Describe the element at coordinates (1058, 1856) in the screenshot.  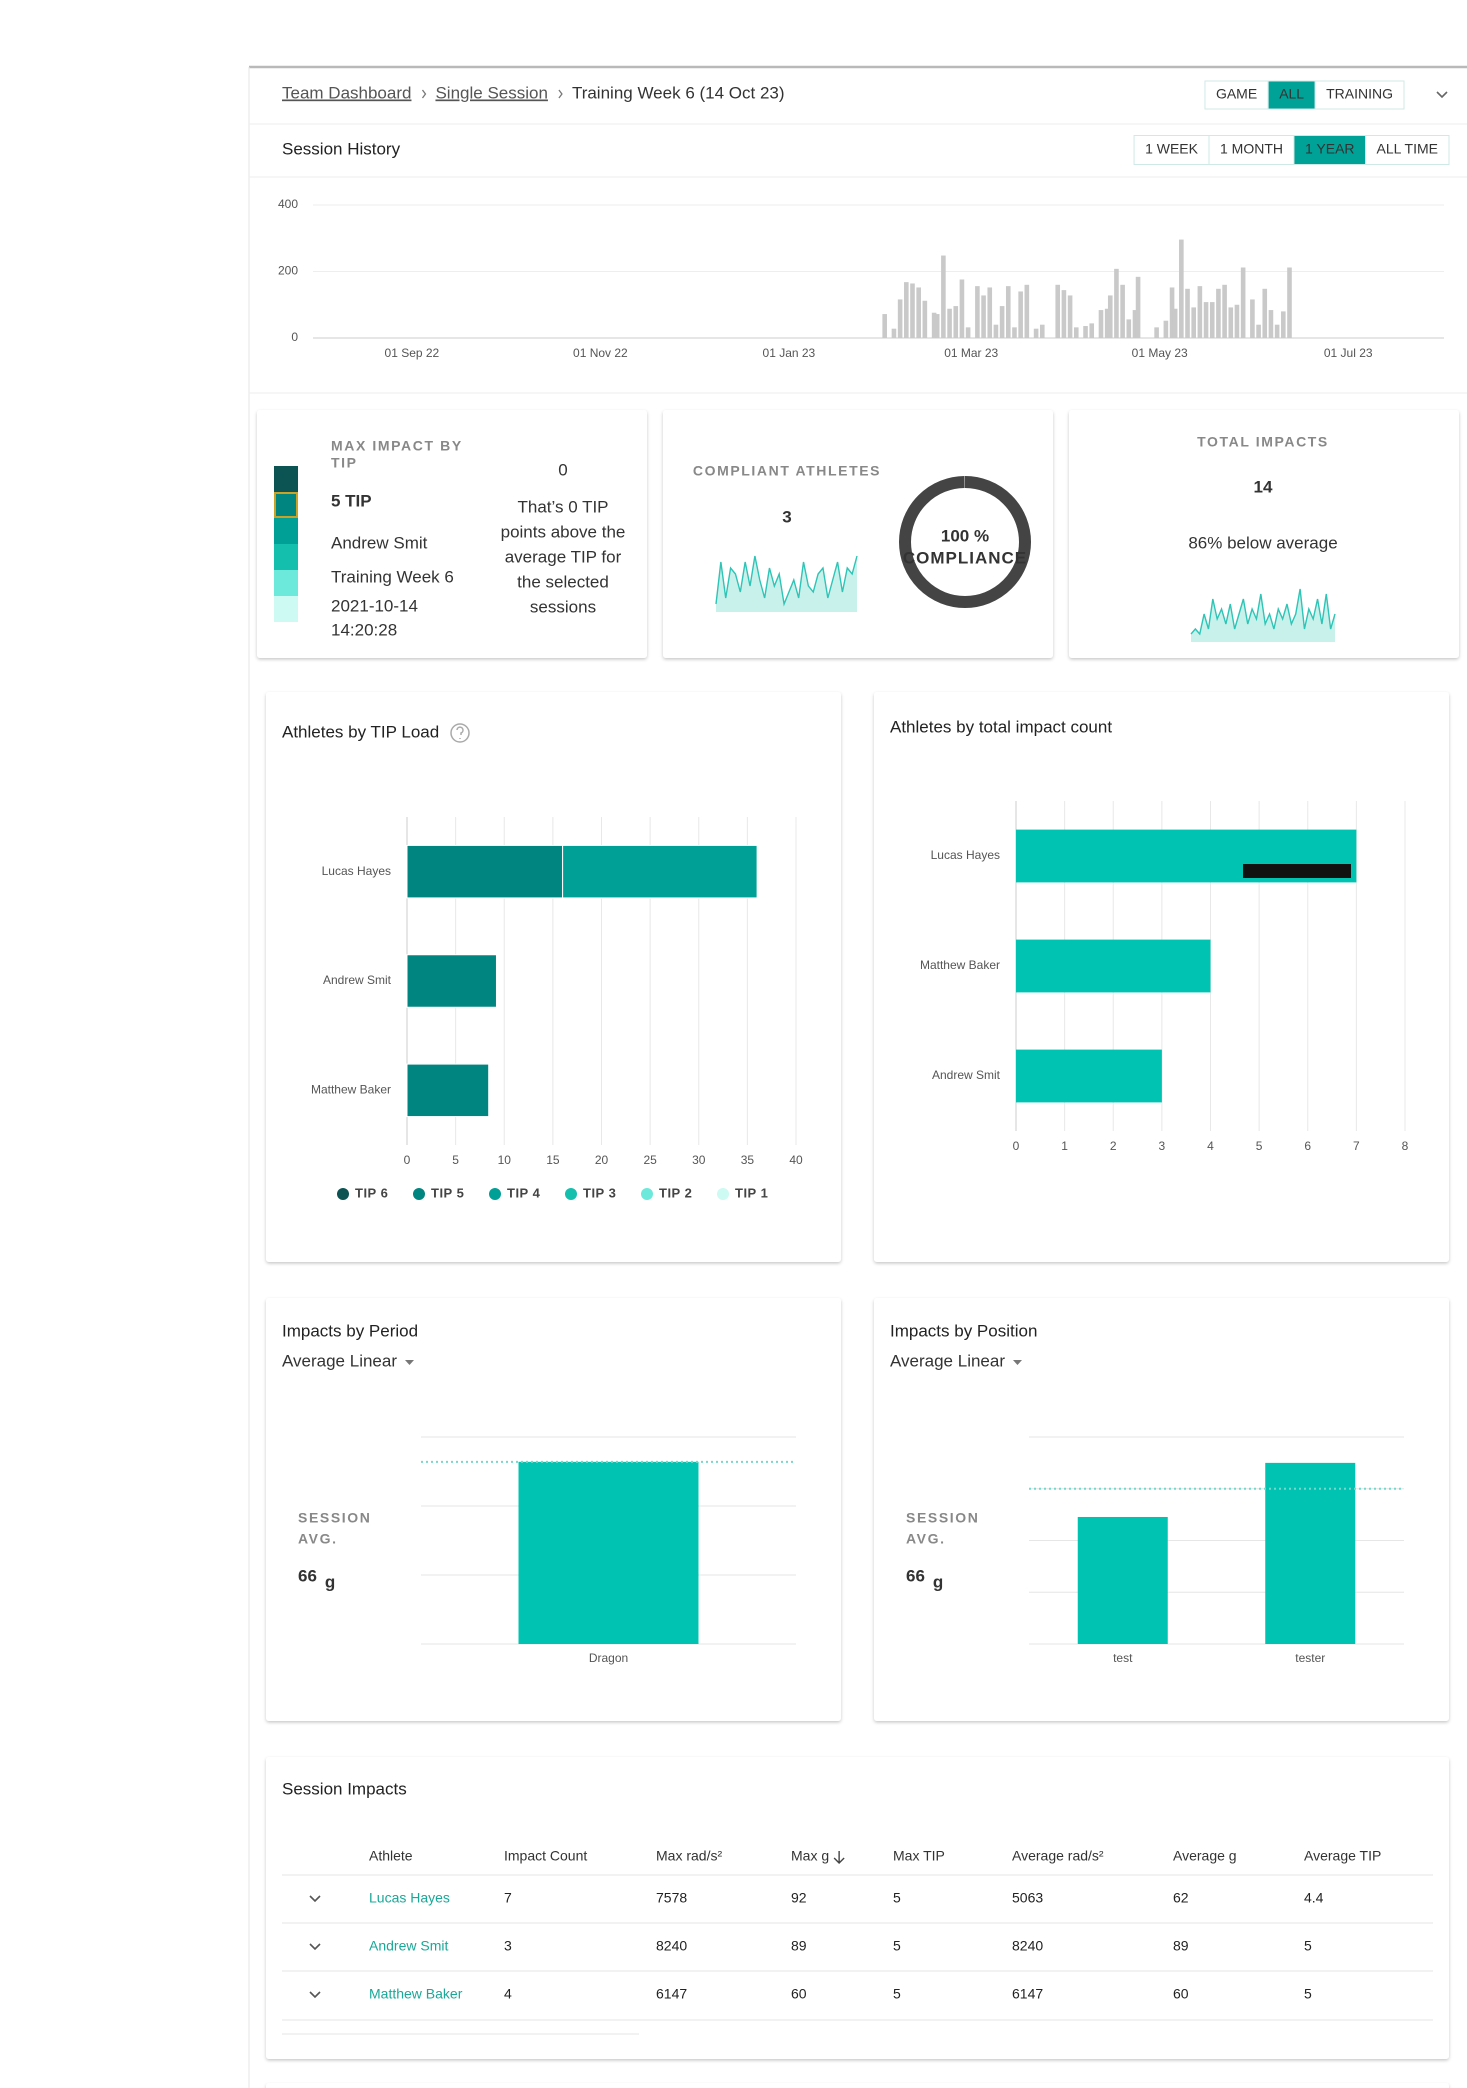
I see `column-header: Average rad/s²` at that location.